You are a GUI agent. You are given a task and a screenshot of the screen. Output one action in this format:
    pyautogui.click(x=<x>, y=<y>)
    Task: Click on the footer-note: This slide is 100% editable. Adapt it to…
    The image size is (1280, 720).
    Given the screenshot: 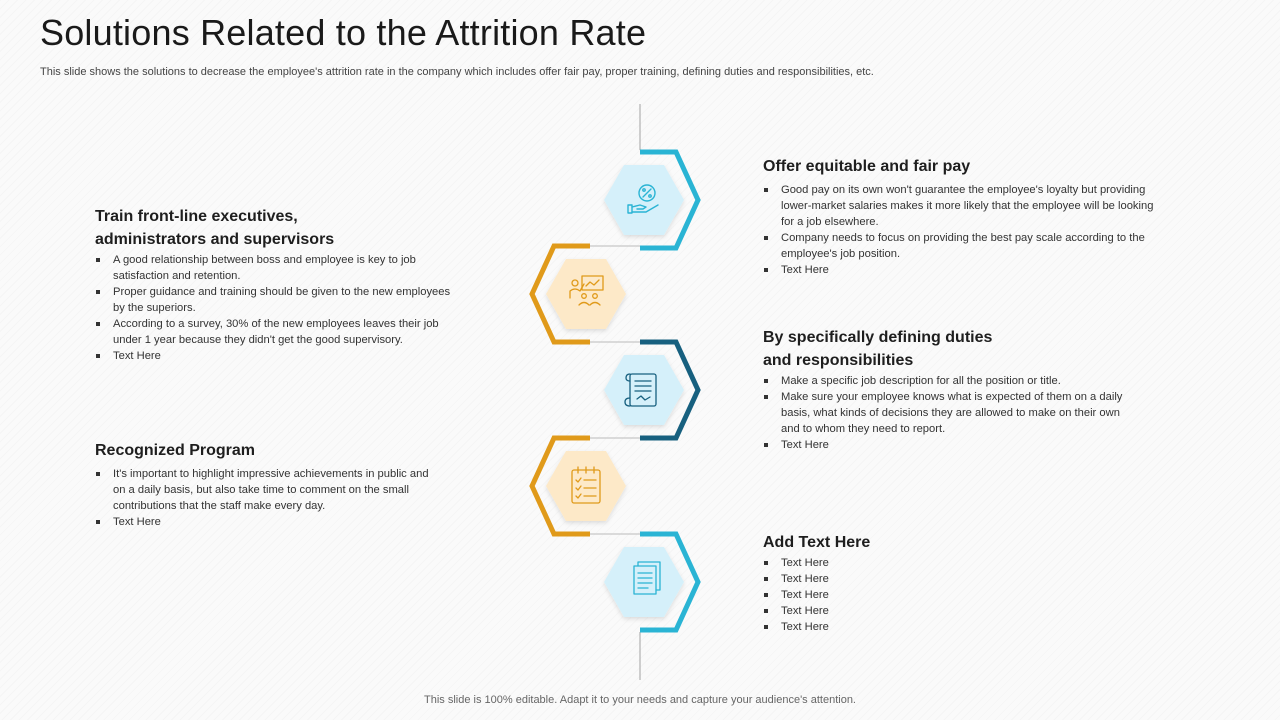 What is the action you would take?
    pyautogui.click(x=640, y=700)
    